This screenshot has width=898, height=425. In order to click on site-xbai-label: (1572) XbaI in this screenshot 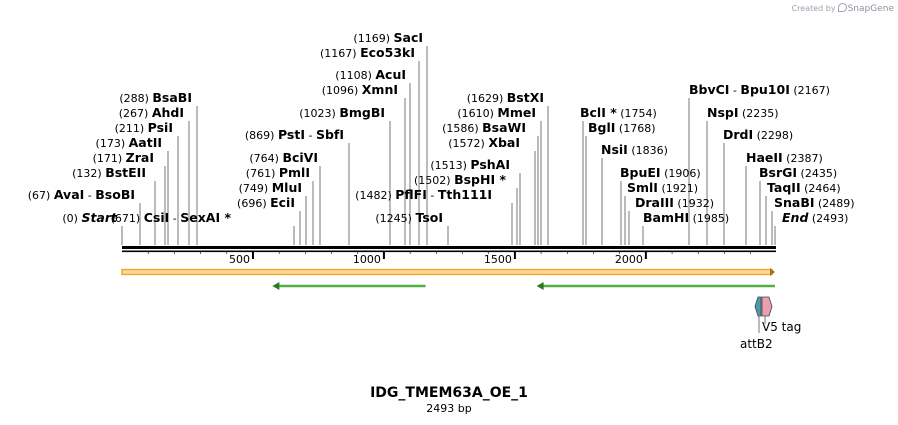, I will do `click(484, 142)`.